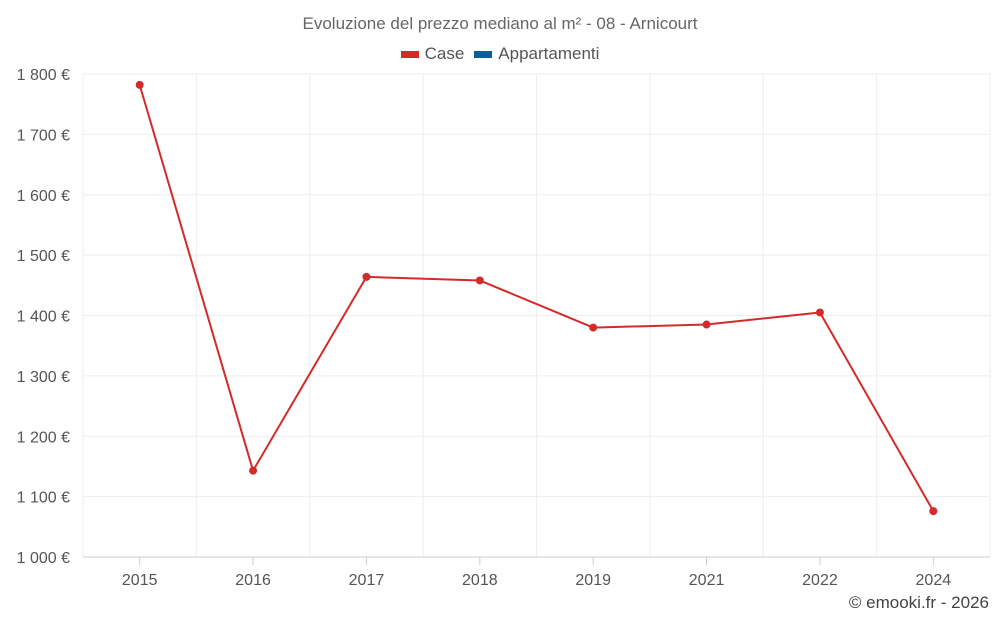 Image resolution: width=1000 pixels, height=625 pixels. I want to click on y-tick-label: 1 300 €, so click(43, 377).